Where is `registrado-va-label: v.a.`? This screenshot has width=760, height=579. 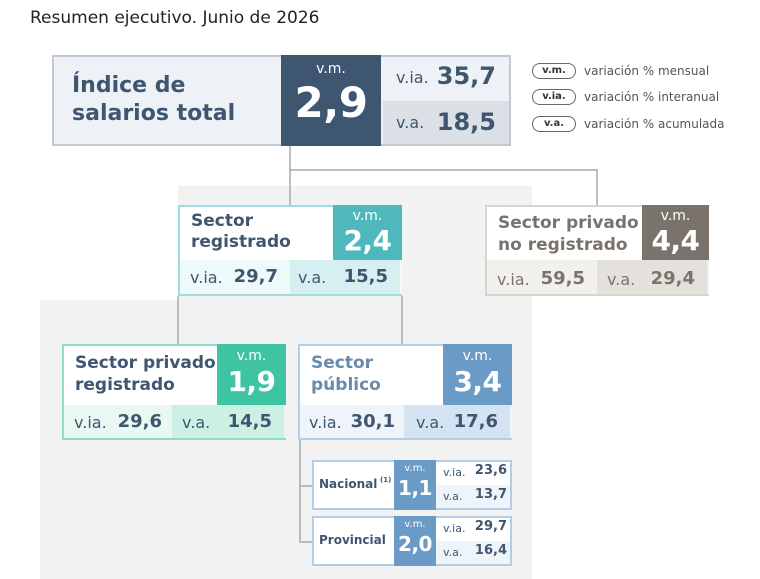
registrado-va-label: v.a. is located at coordinates (312, 277).